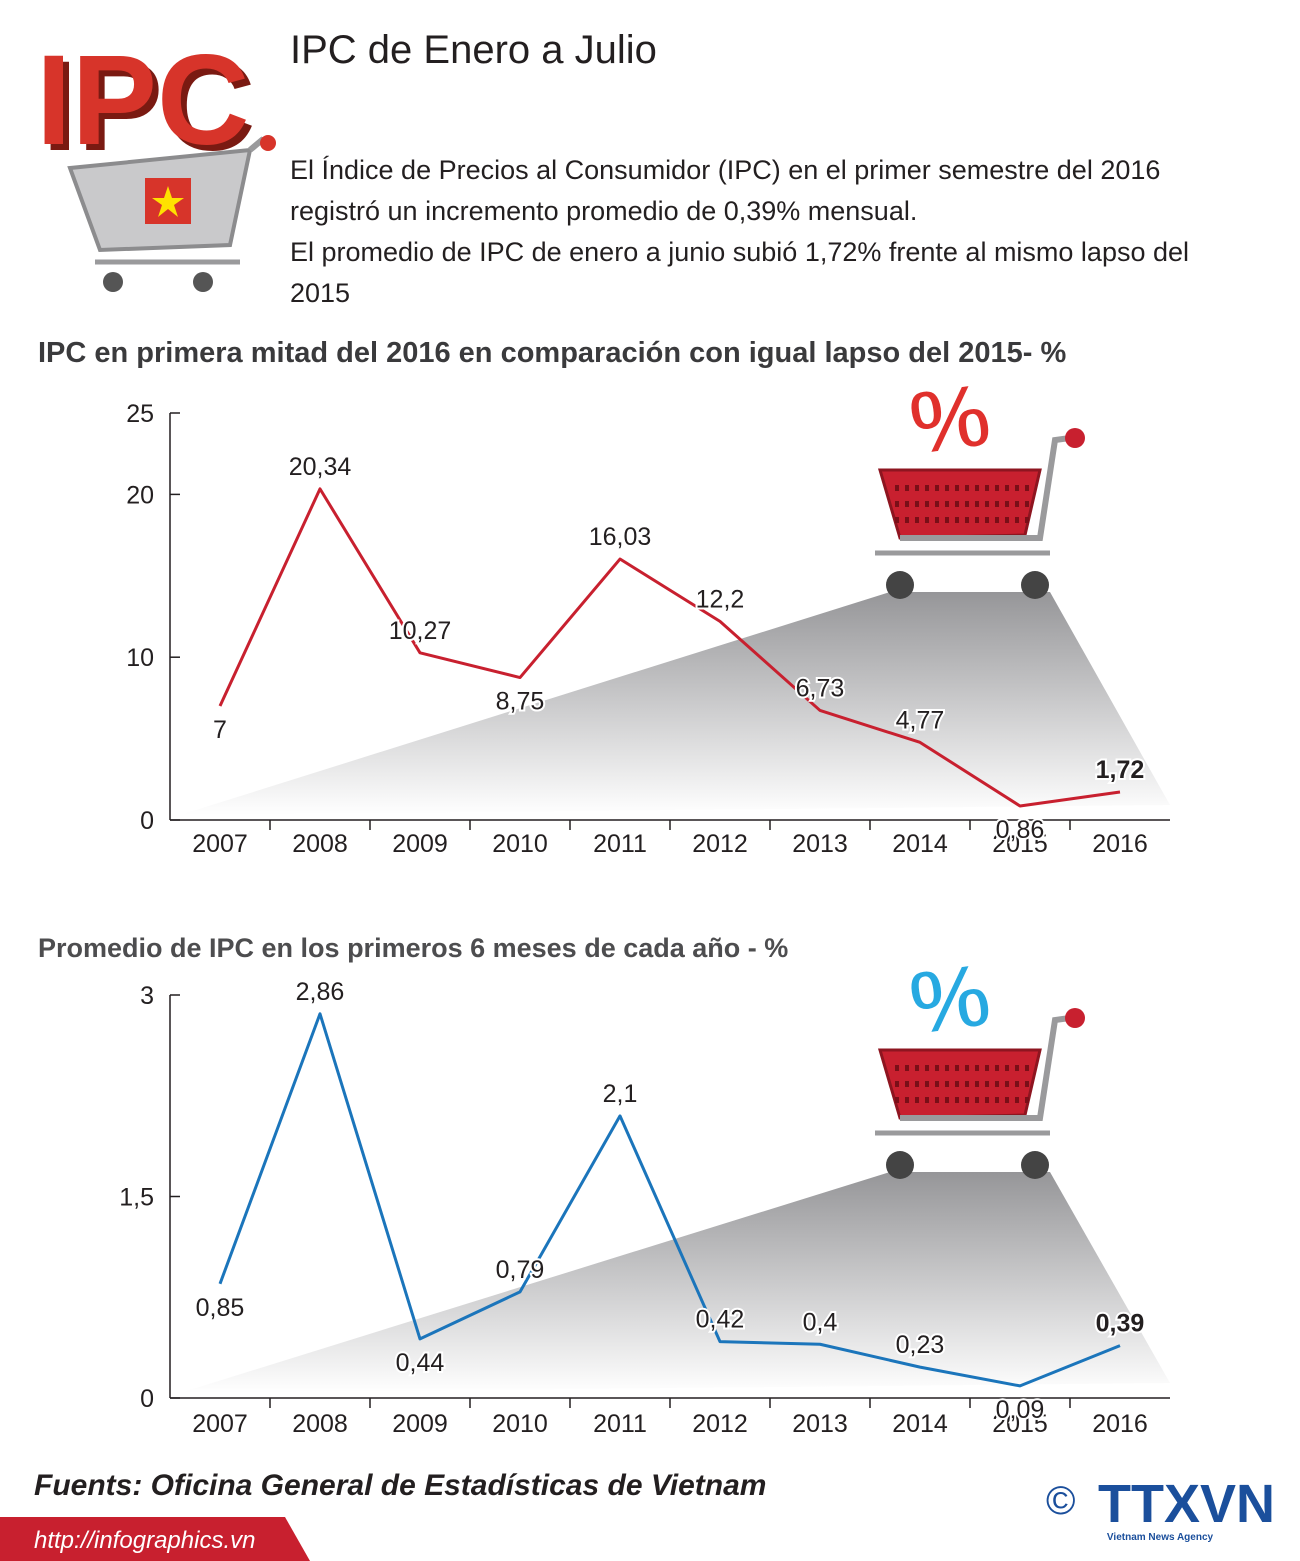 The width and height of the screenshot is (1300, 1561). I want to click on copyright: ©, so click(1060, 1501).